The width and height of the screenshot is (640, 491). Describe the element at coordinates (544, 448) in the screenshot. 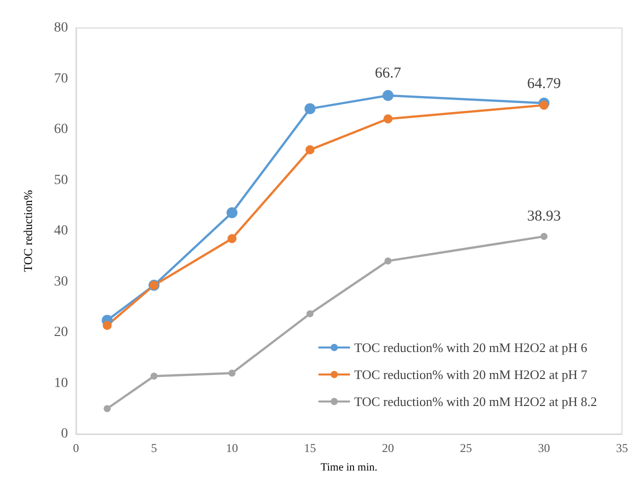

I see `x-tick-label: 30` at that location.